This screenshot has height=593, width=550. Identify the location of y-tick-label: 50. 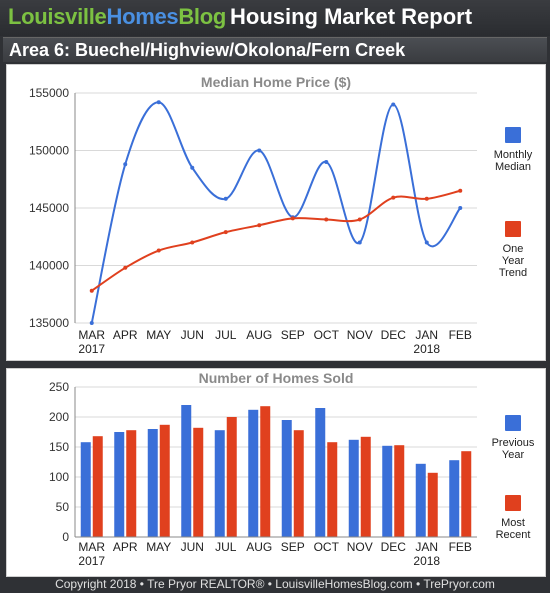
(63, 507).